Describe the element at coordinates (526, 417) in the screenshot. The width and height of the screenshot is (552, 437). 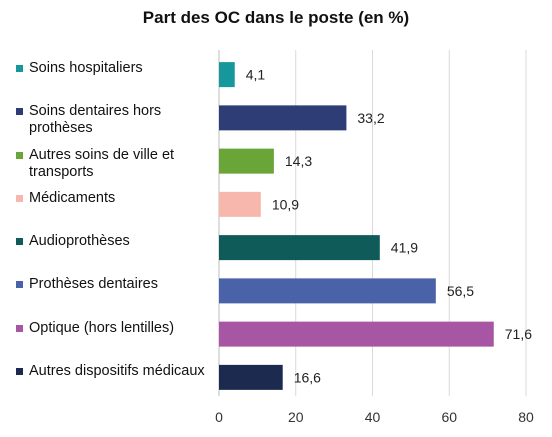
I see `x-tick-label: 80` at that location.